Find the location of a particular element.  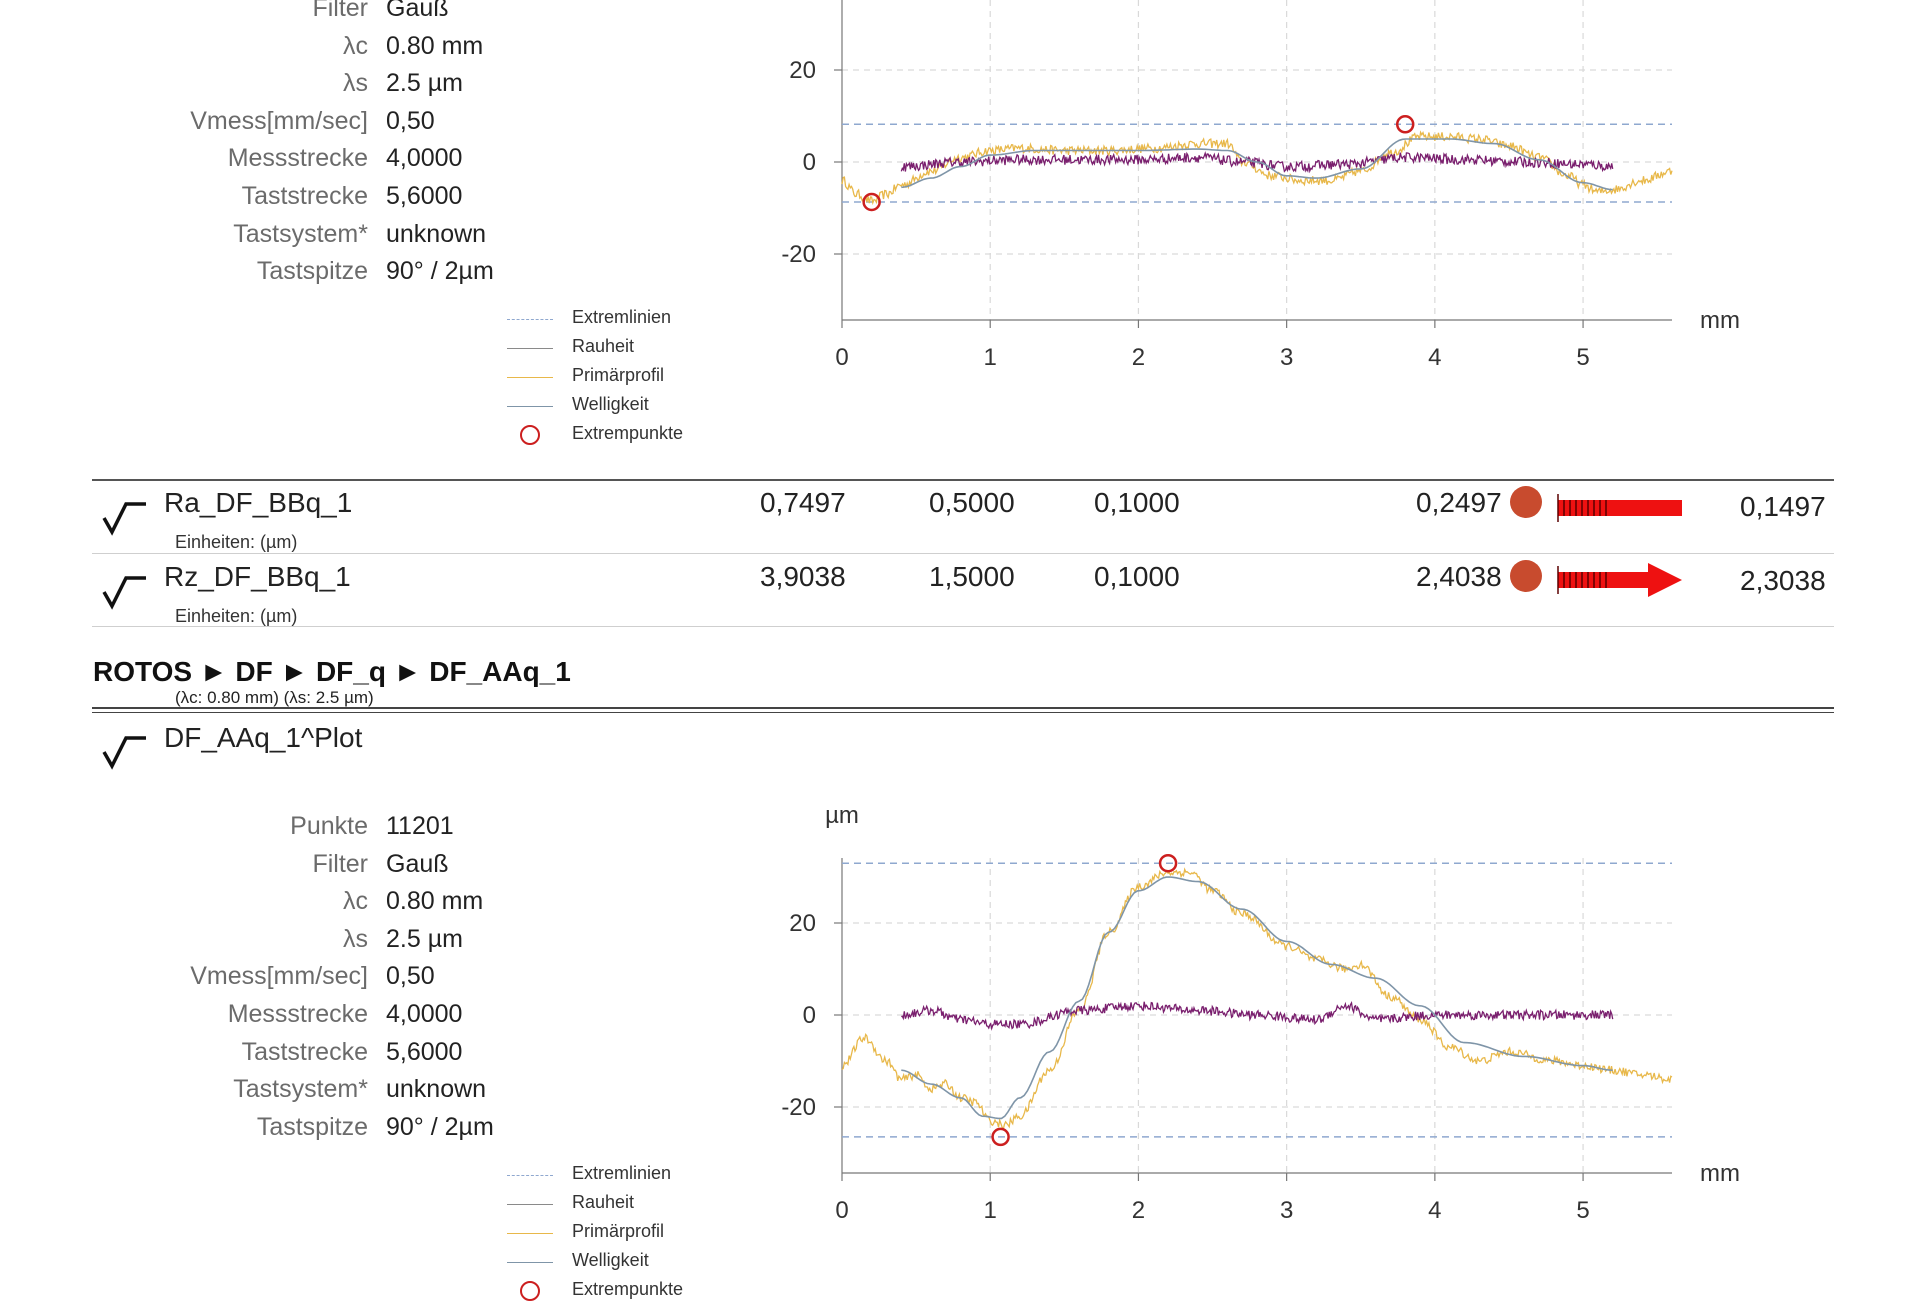

deviation-arrow-icon is located at coordinates (1619, 580).